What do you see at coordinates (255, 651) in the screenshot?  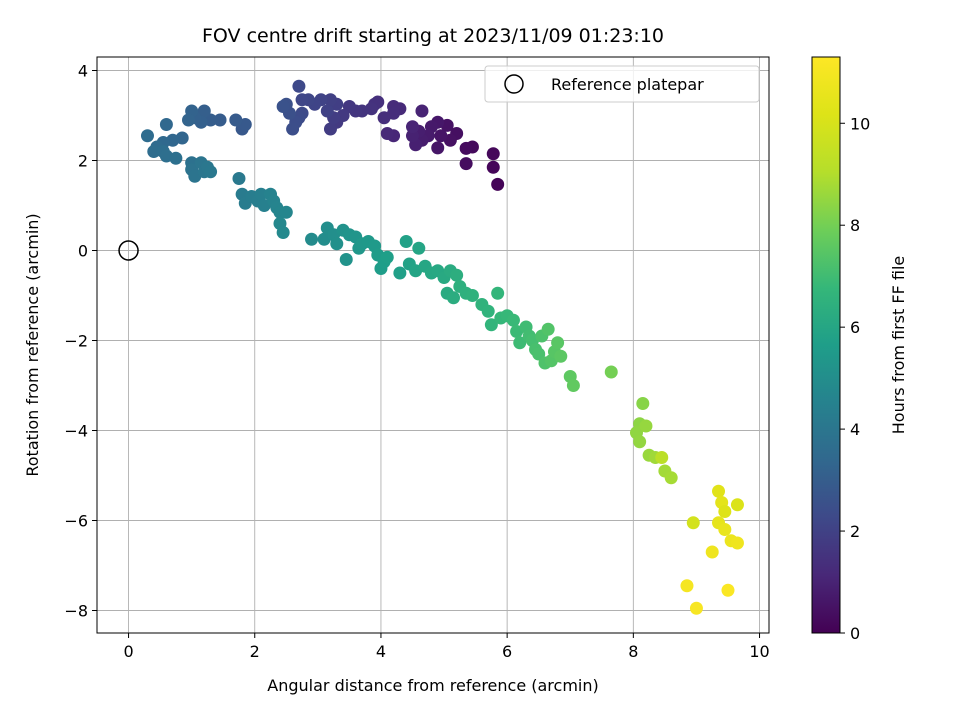 I see `x-tick-label: 2` at bounding box center [255, 651].